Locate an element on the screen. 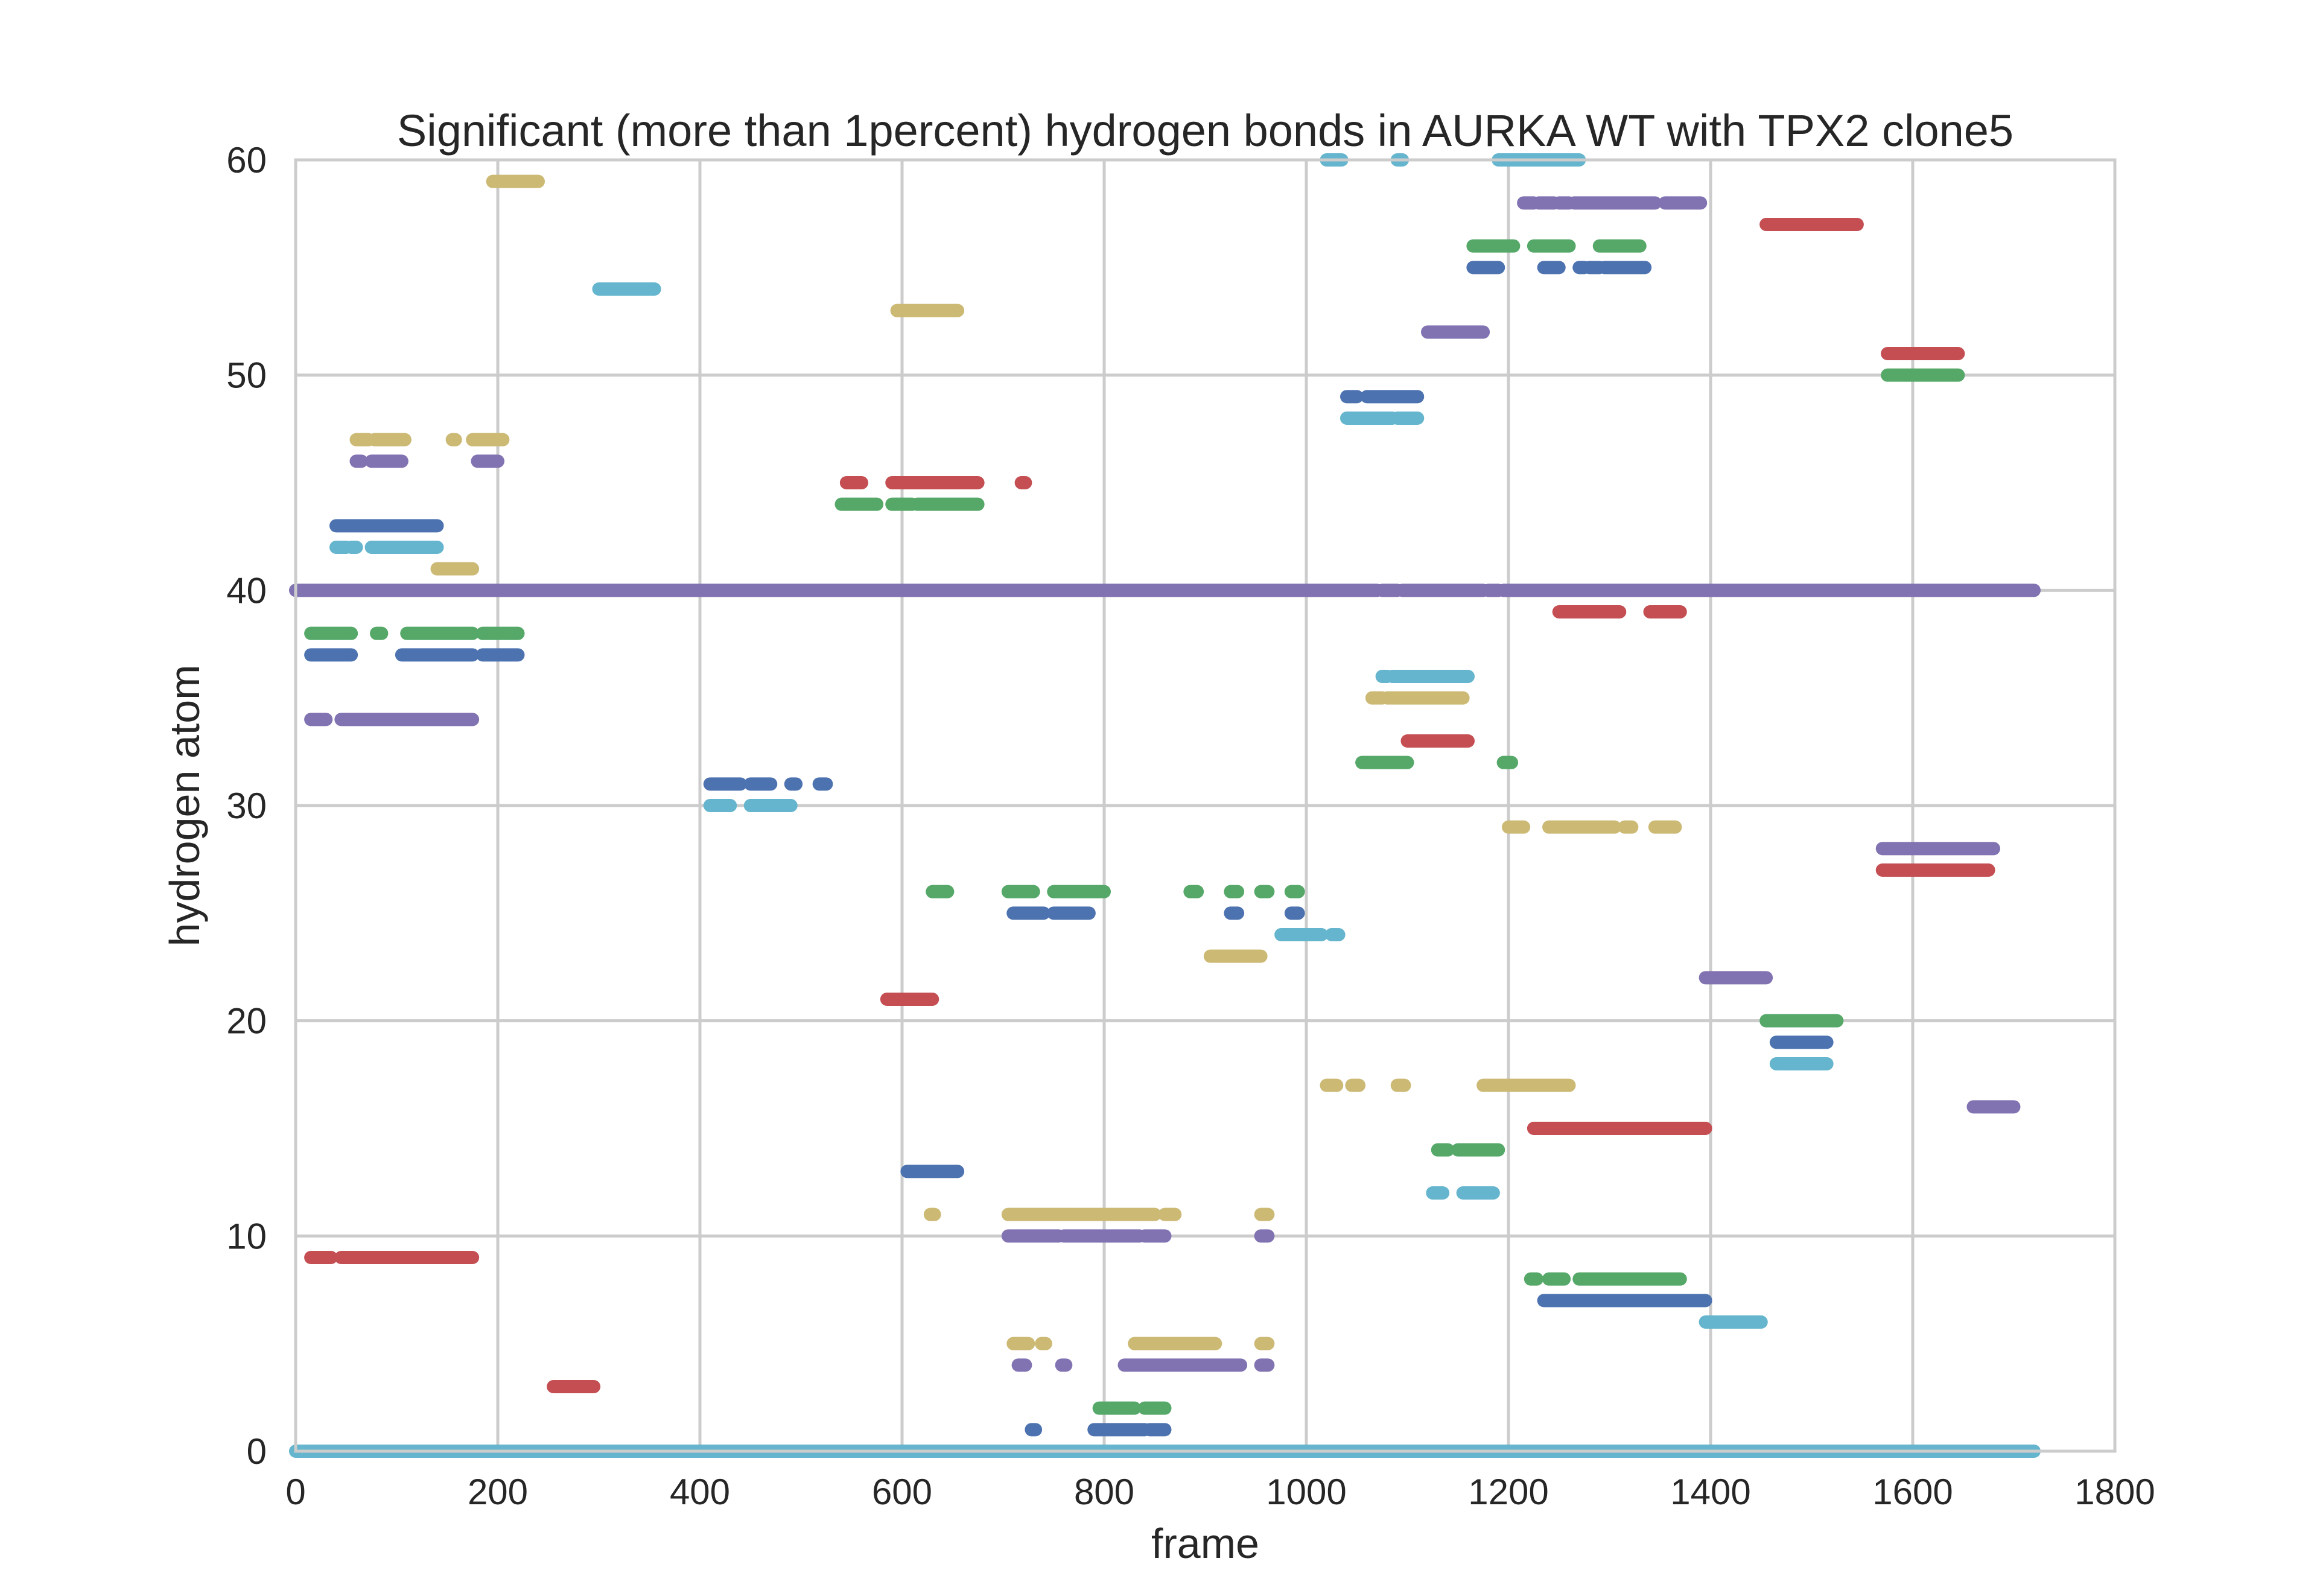 The width and height of the screenshot is (2317, 1596). y-axis-label: hydrogen atom is located at coordinates (184, 806).